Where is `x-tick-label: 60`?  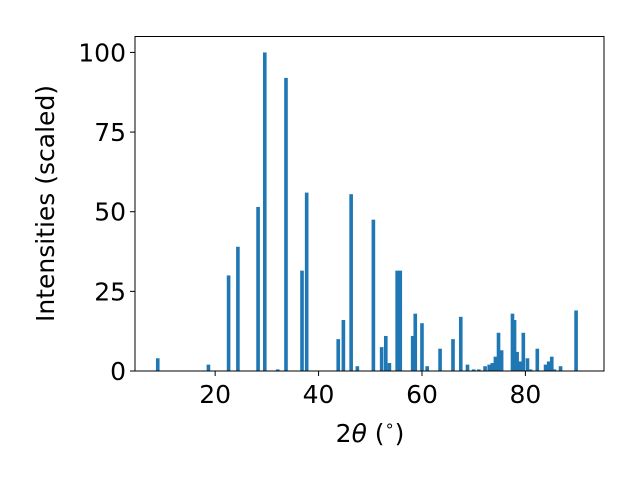 x-tick-label: 60 is located at coordinates (422, 394).